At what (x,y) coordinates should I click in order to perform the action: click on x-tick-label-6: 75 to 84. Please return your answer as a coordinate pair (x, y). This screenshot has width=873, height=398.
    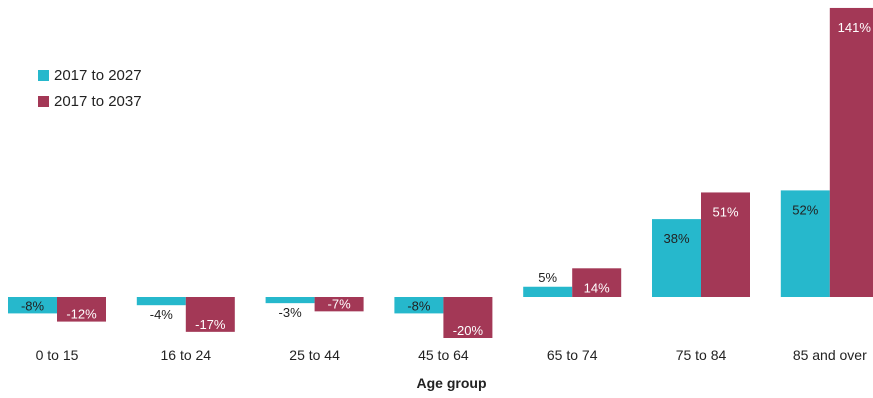
    Looking at the image, I should click on (701, 355).